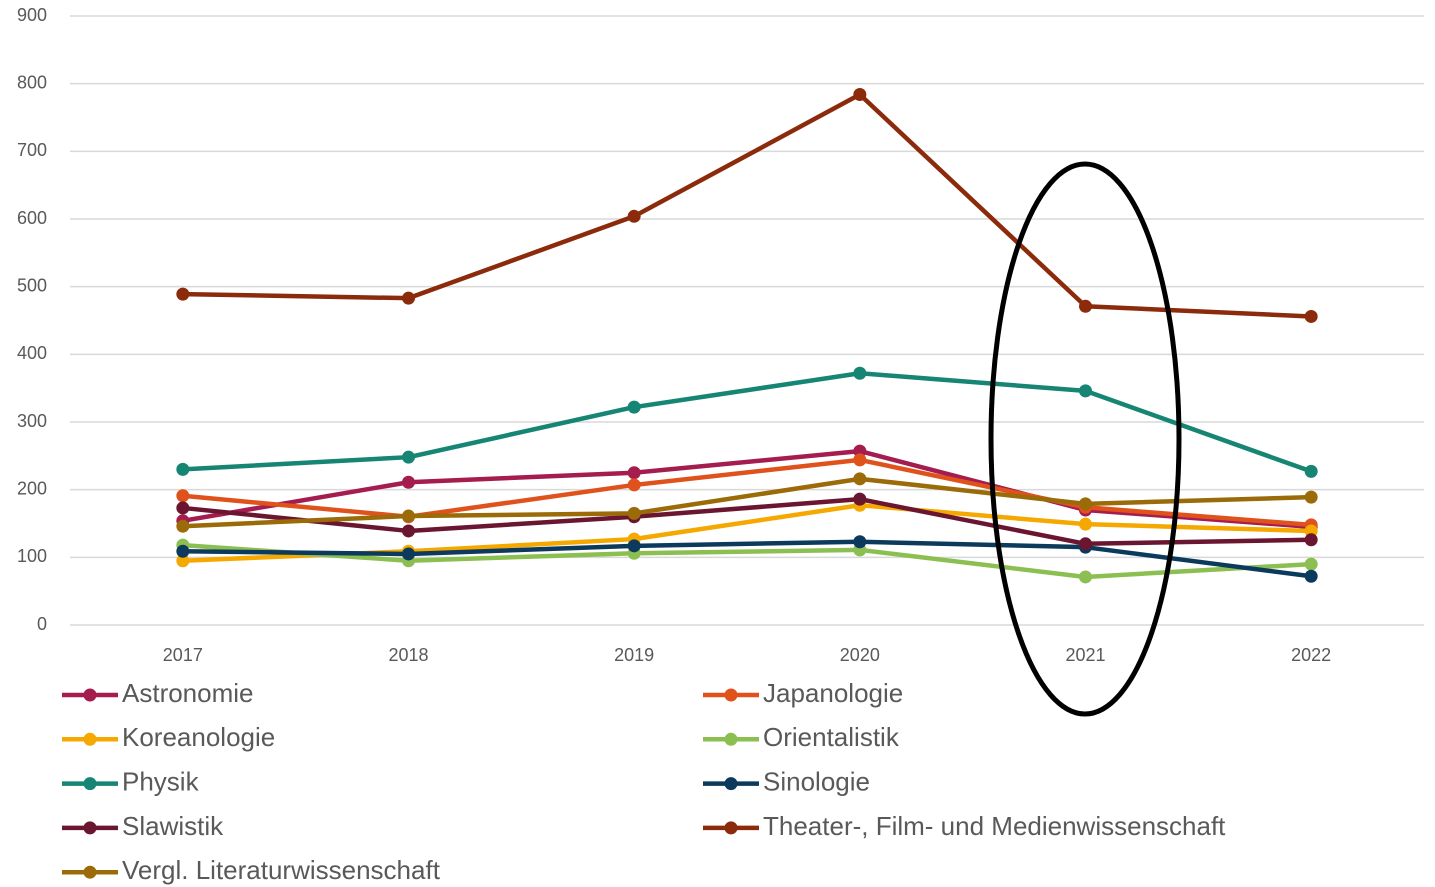 The image size is (1435, 887). What do you see at coordinates (32, 150) in the screenshot?
I see `y-tick-label: 700` at bounding box center [32, 150].